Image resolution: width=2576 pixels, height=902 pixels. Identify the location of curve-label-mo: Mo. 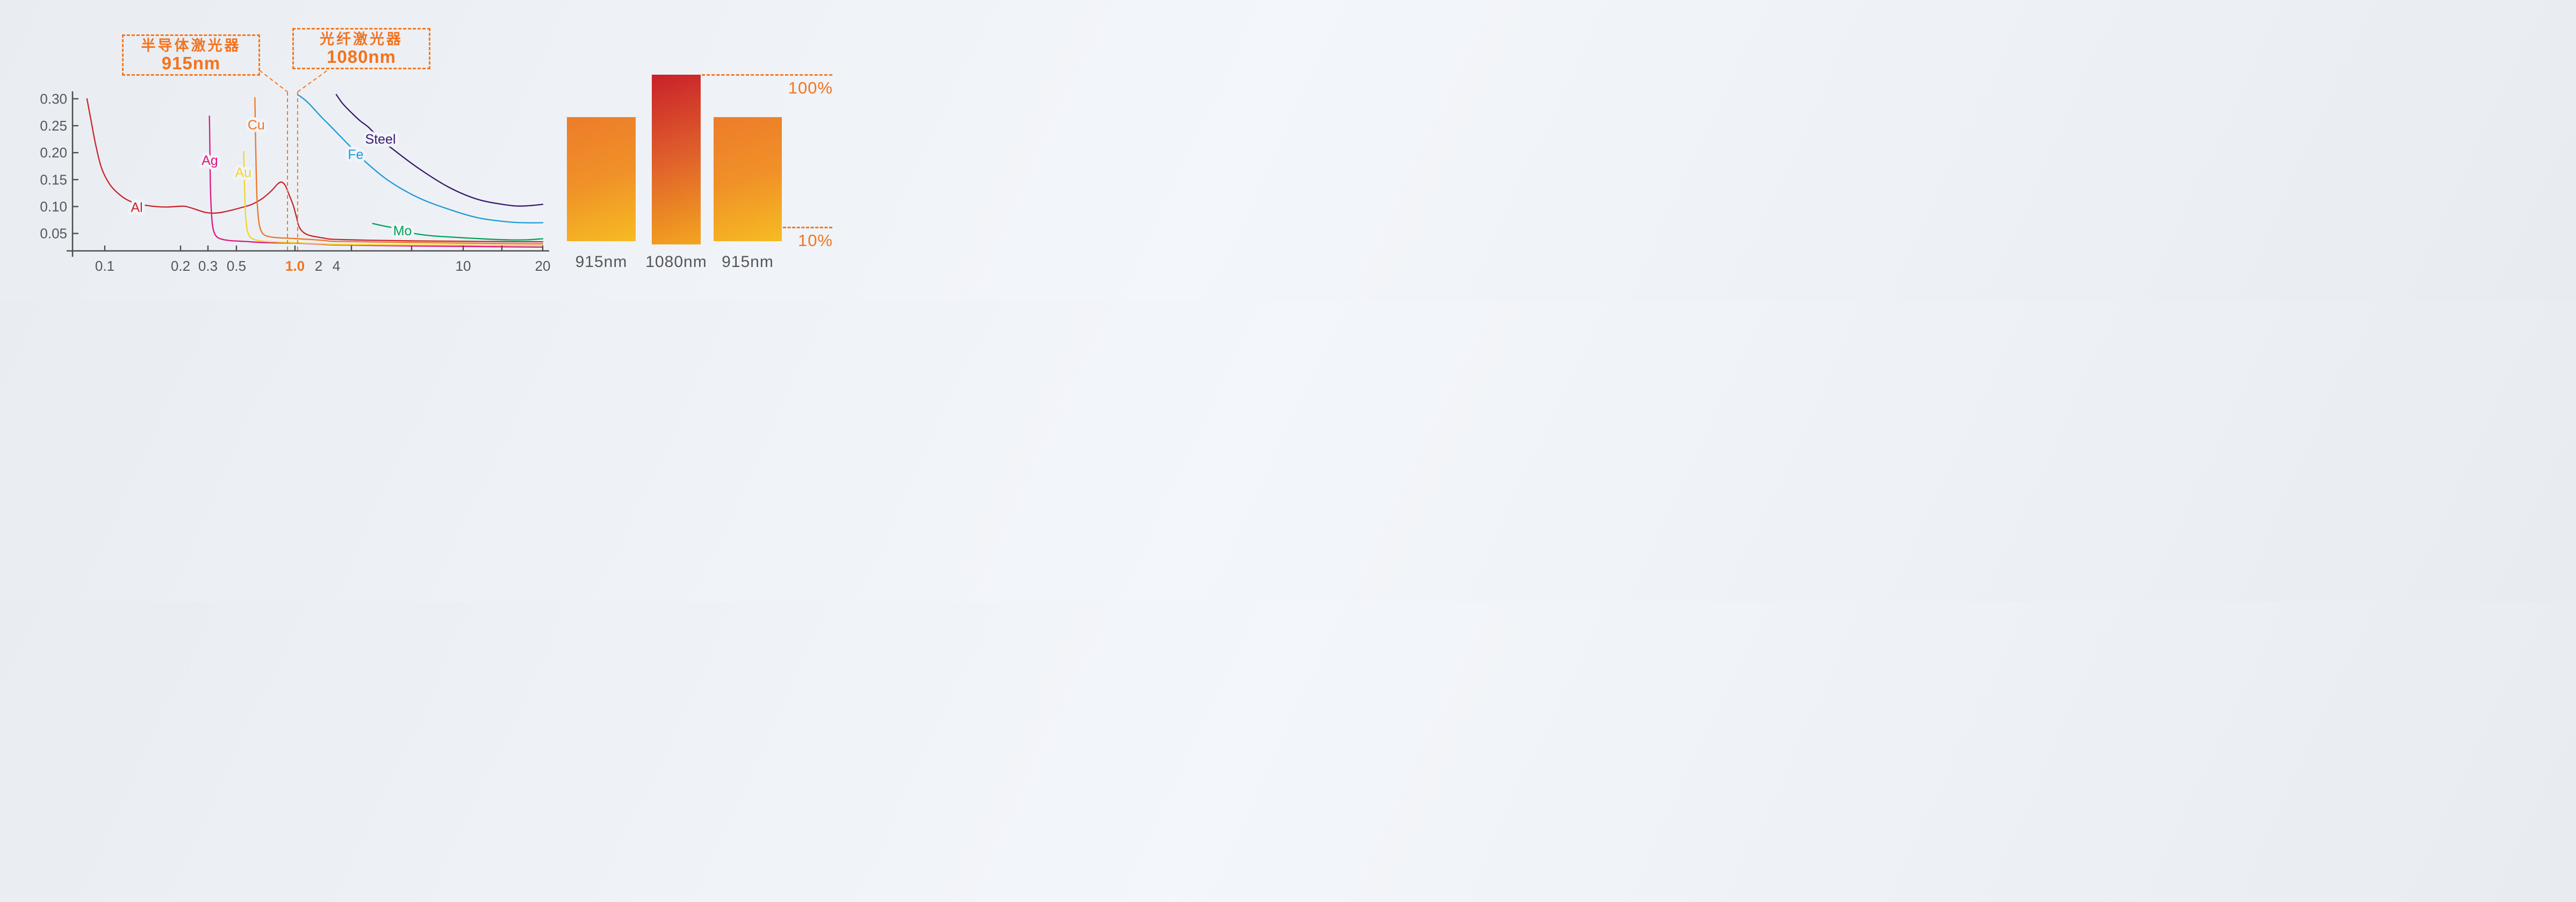
(402, 231).